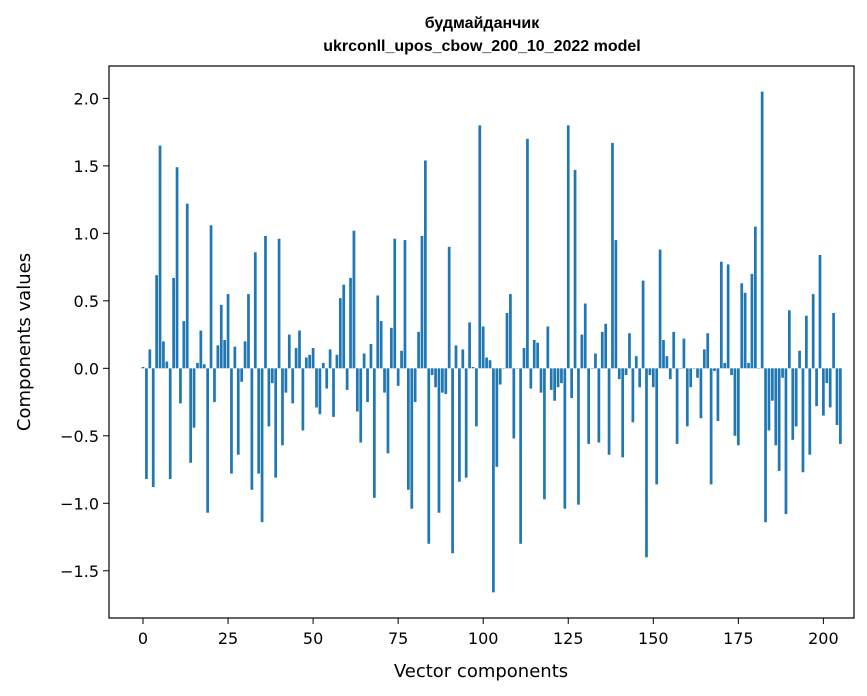  I want to click on x-tick-label-175: 175, so click(738, 638).